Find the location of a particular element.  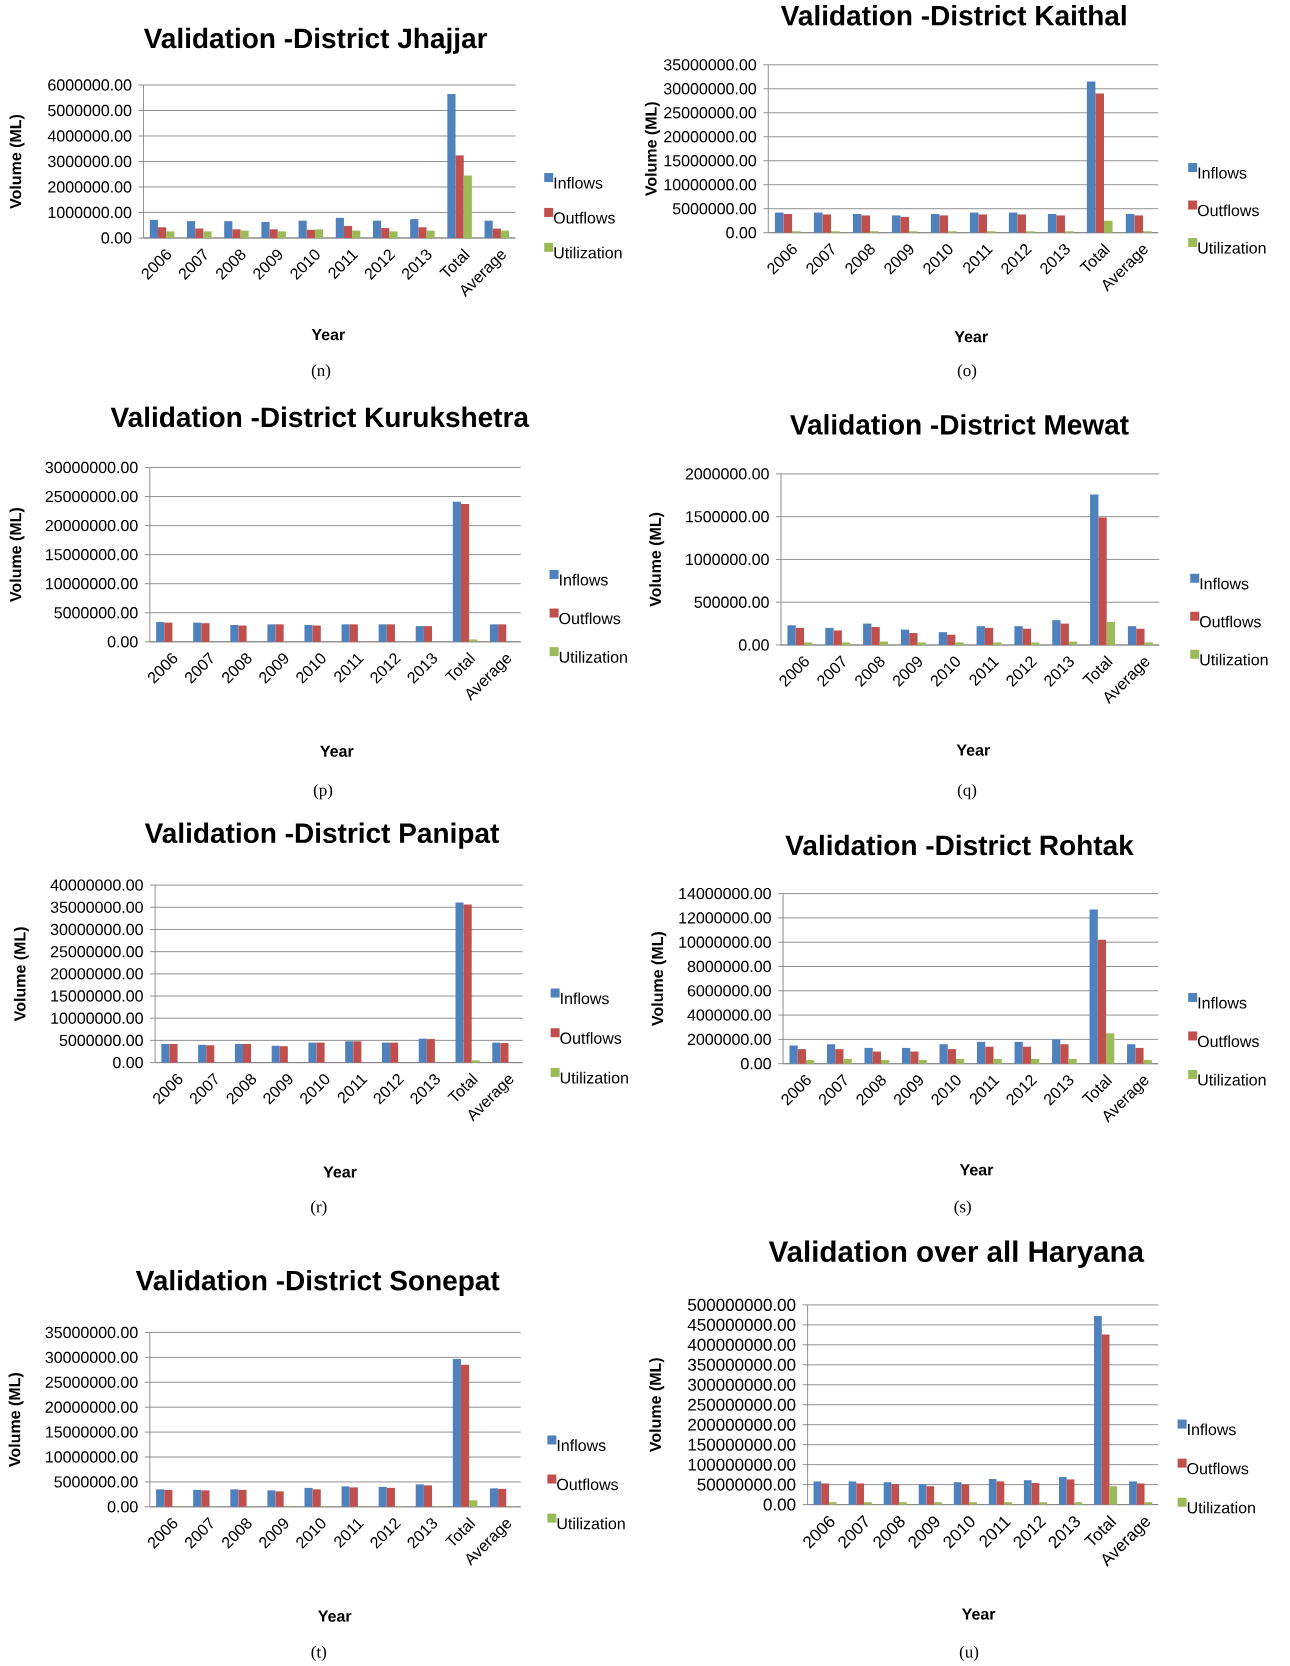

y-tick-label: 14000000.00 is located at coordinates (725, 893).